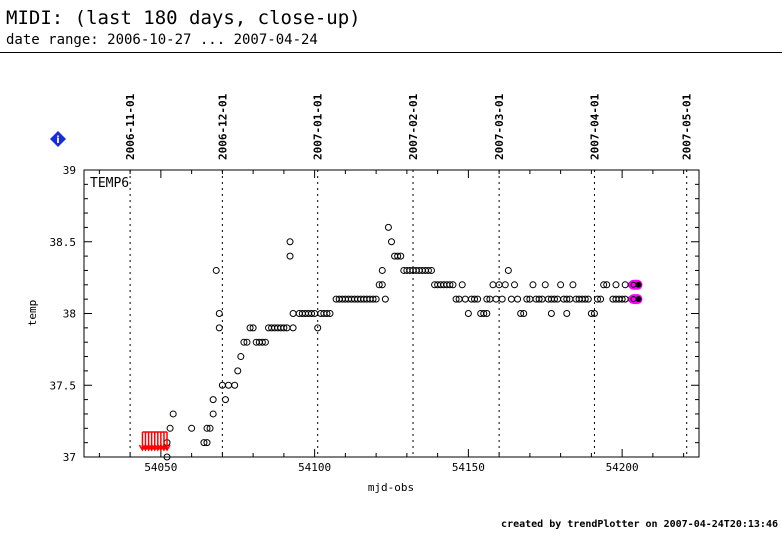 The height and width of the screenshot is (542, 782). What do you see at coordinates (622, 467) in the screenshot?
I see `x-tick-label: 54200` at bounding box center [622, 467].